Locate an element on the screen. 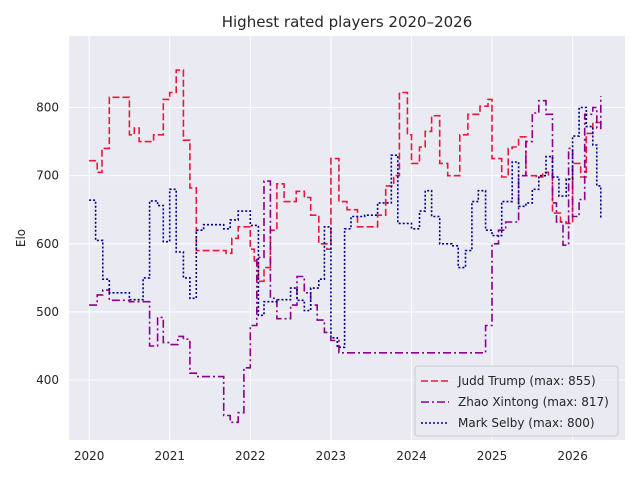 This screenshot has width=640, height=480. chart-title: Highest rated players 2020–2026 is located at coordinates (347, 22).